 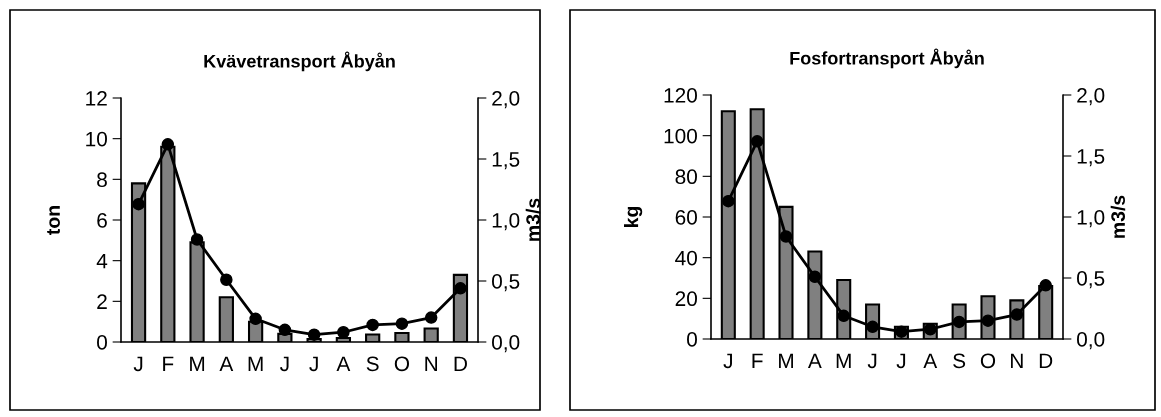 What do you see at coordinates (299, 61) in the screenshot?
I see `chart-title: Kvävetransport Åbyån` at bounding box center [299, 61].